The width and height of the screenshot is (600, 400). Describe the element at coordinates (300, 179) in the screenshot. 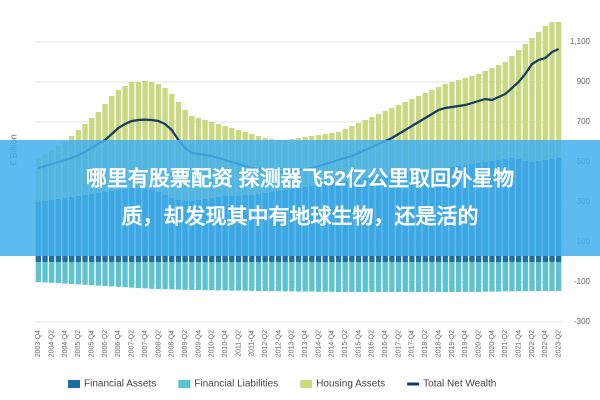

I see `banner-text: 哪里有股票配资 探测器飞52亿公里取回外星物` at that location.